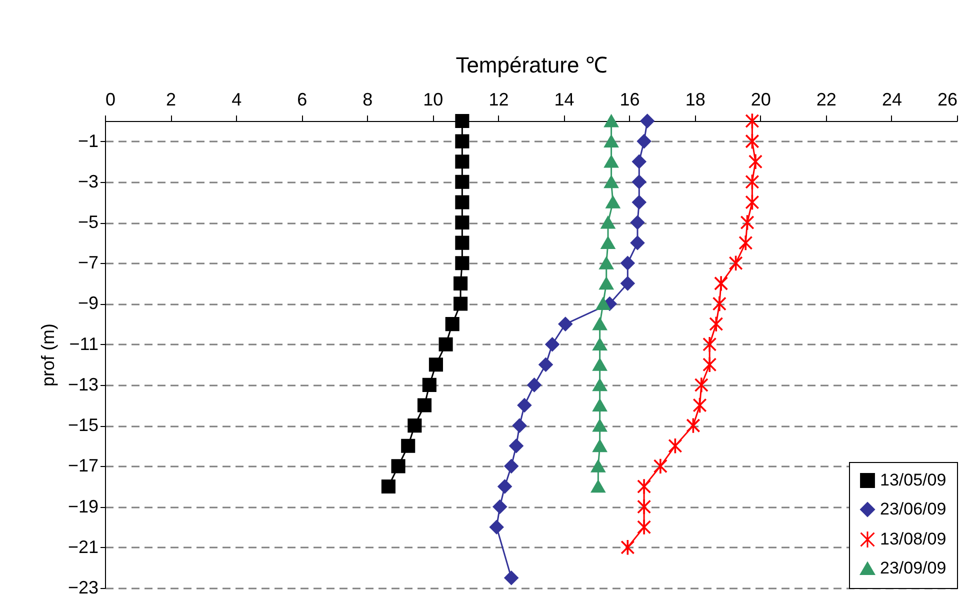  Describe the element at coordinates (83, 466) in the screenshot. I see `y-tick-label: −17` at that location.